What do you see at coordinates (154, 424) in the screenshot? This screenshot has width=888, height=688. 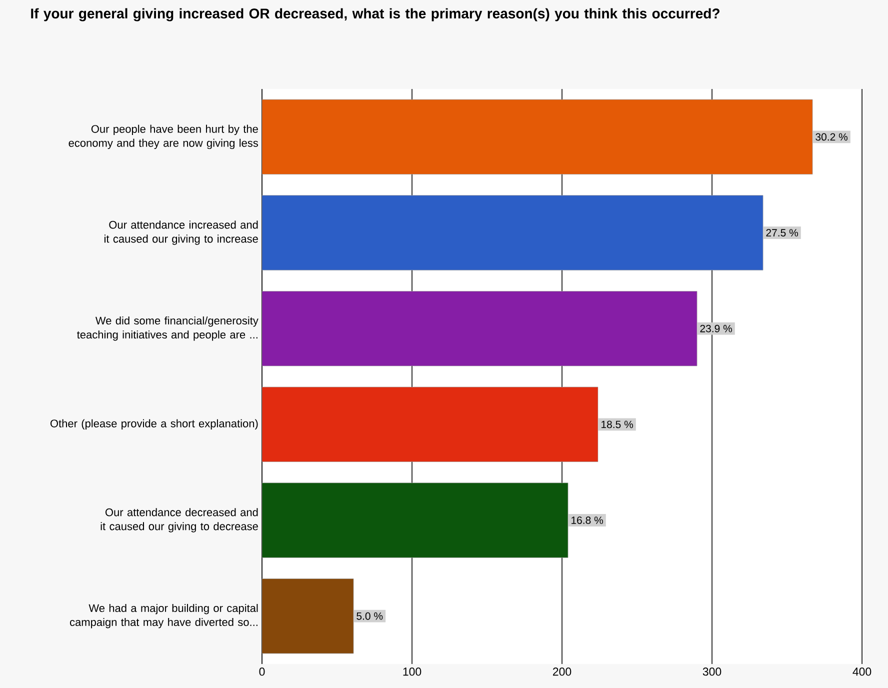 I see `y-tick-label: Other (please provide a short explanation)` at bounding box center [154, 424].